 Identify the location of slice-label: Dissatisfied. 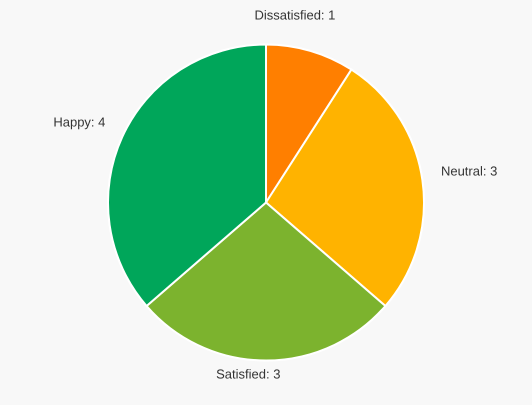
(287, 14).